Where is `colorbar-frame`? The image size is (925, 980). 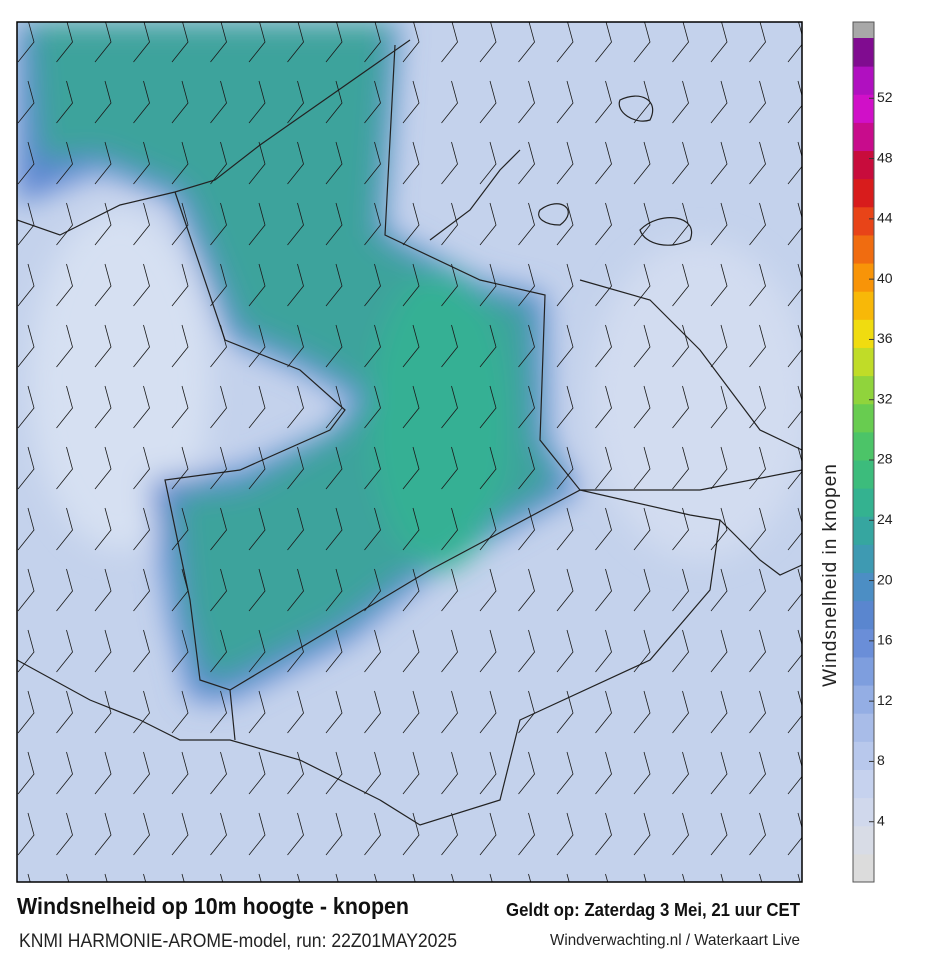 colorbar-frame is located at coordinates (863, 452).